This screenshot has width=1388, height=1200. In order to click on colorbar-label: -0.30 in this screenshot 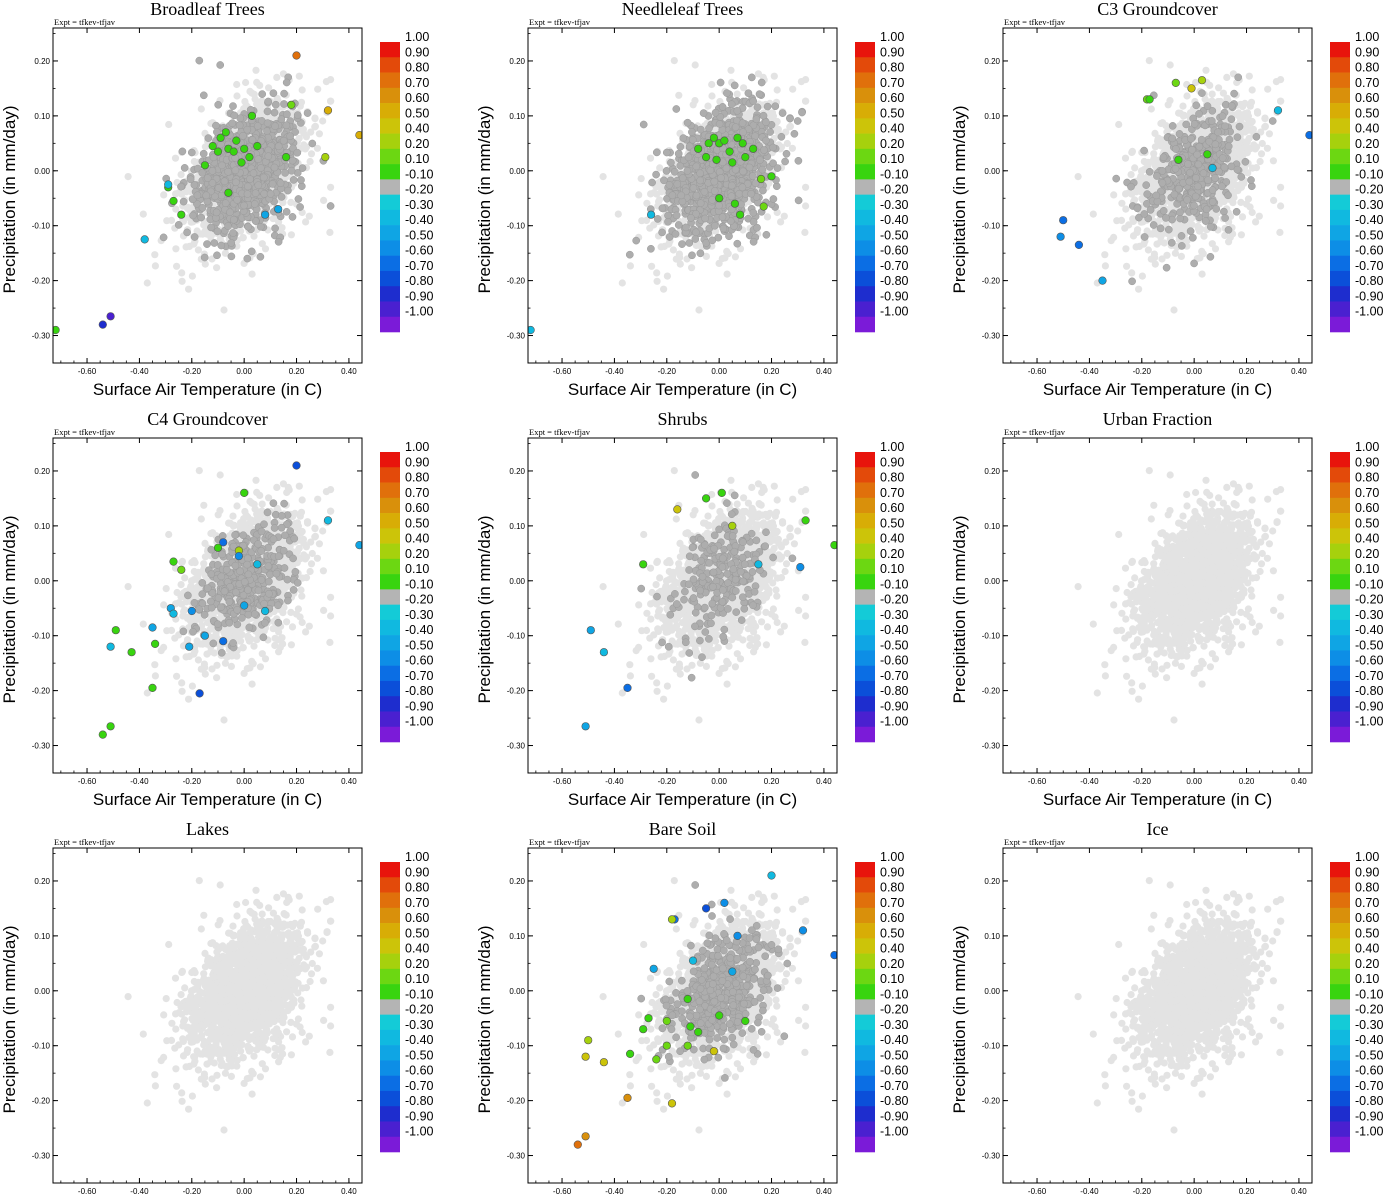, I will do `click(419, 205)`.